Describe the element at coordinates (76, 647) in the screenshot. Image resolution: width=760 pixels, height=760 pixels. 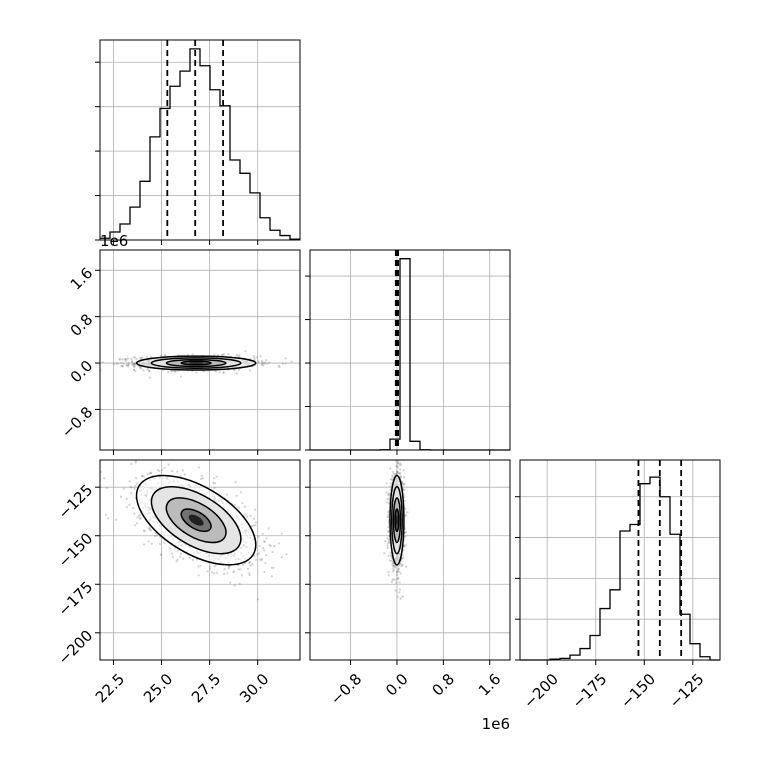
I see `y-tick-label: −200` at that location.